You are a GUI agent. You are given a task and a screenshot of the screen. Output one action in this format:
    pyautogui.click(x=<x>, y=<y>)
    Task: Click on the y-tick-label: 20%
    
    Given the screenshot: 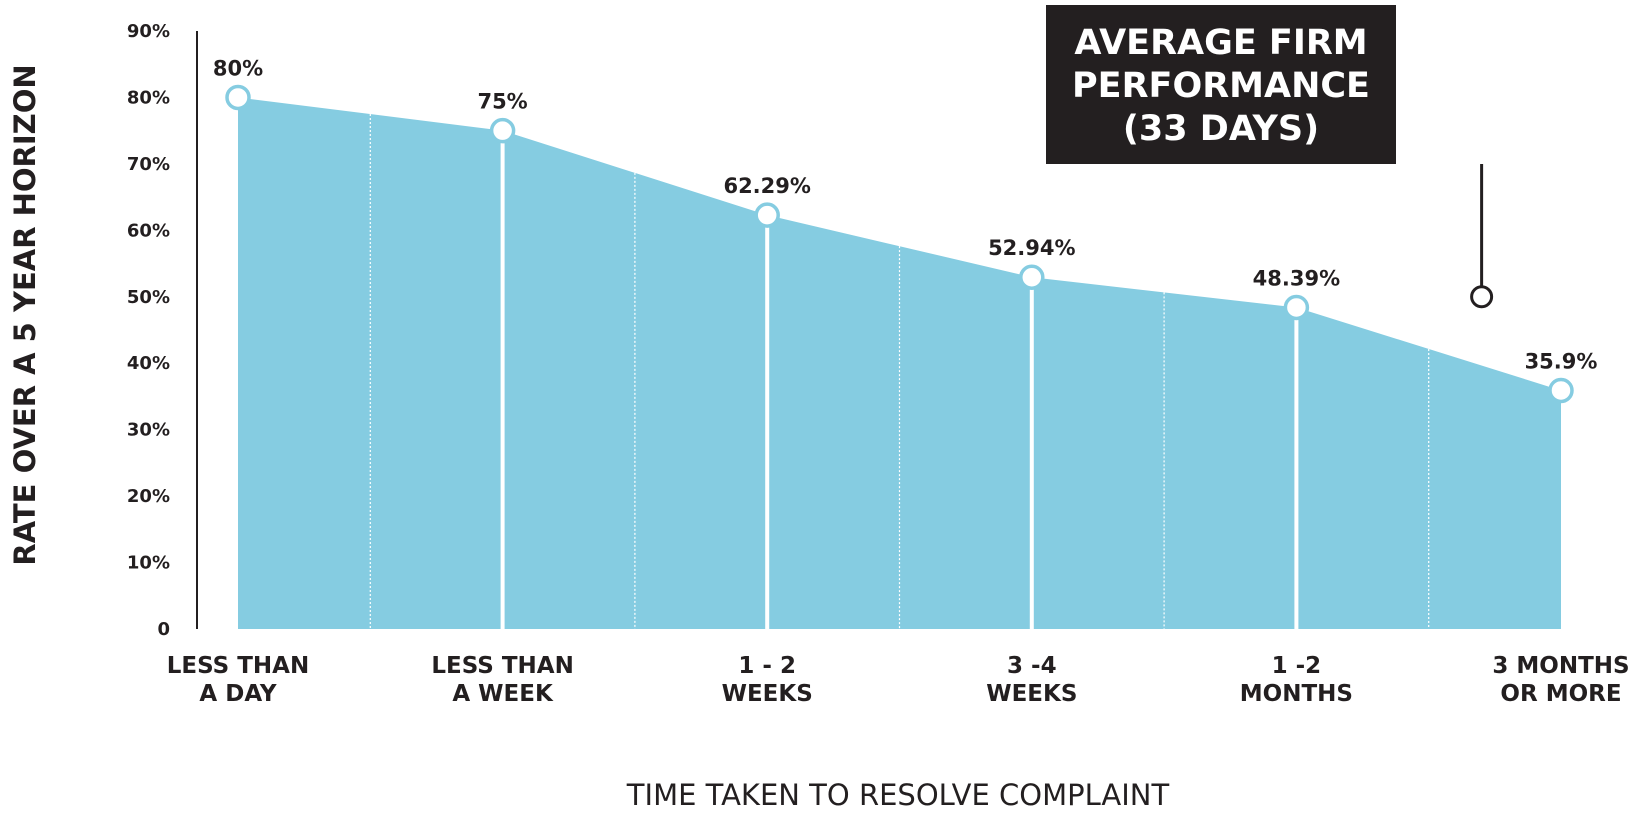 What is the action you would take?
    pyautogui.click(x=148, y=496)
    